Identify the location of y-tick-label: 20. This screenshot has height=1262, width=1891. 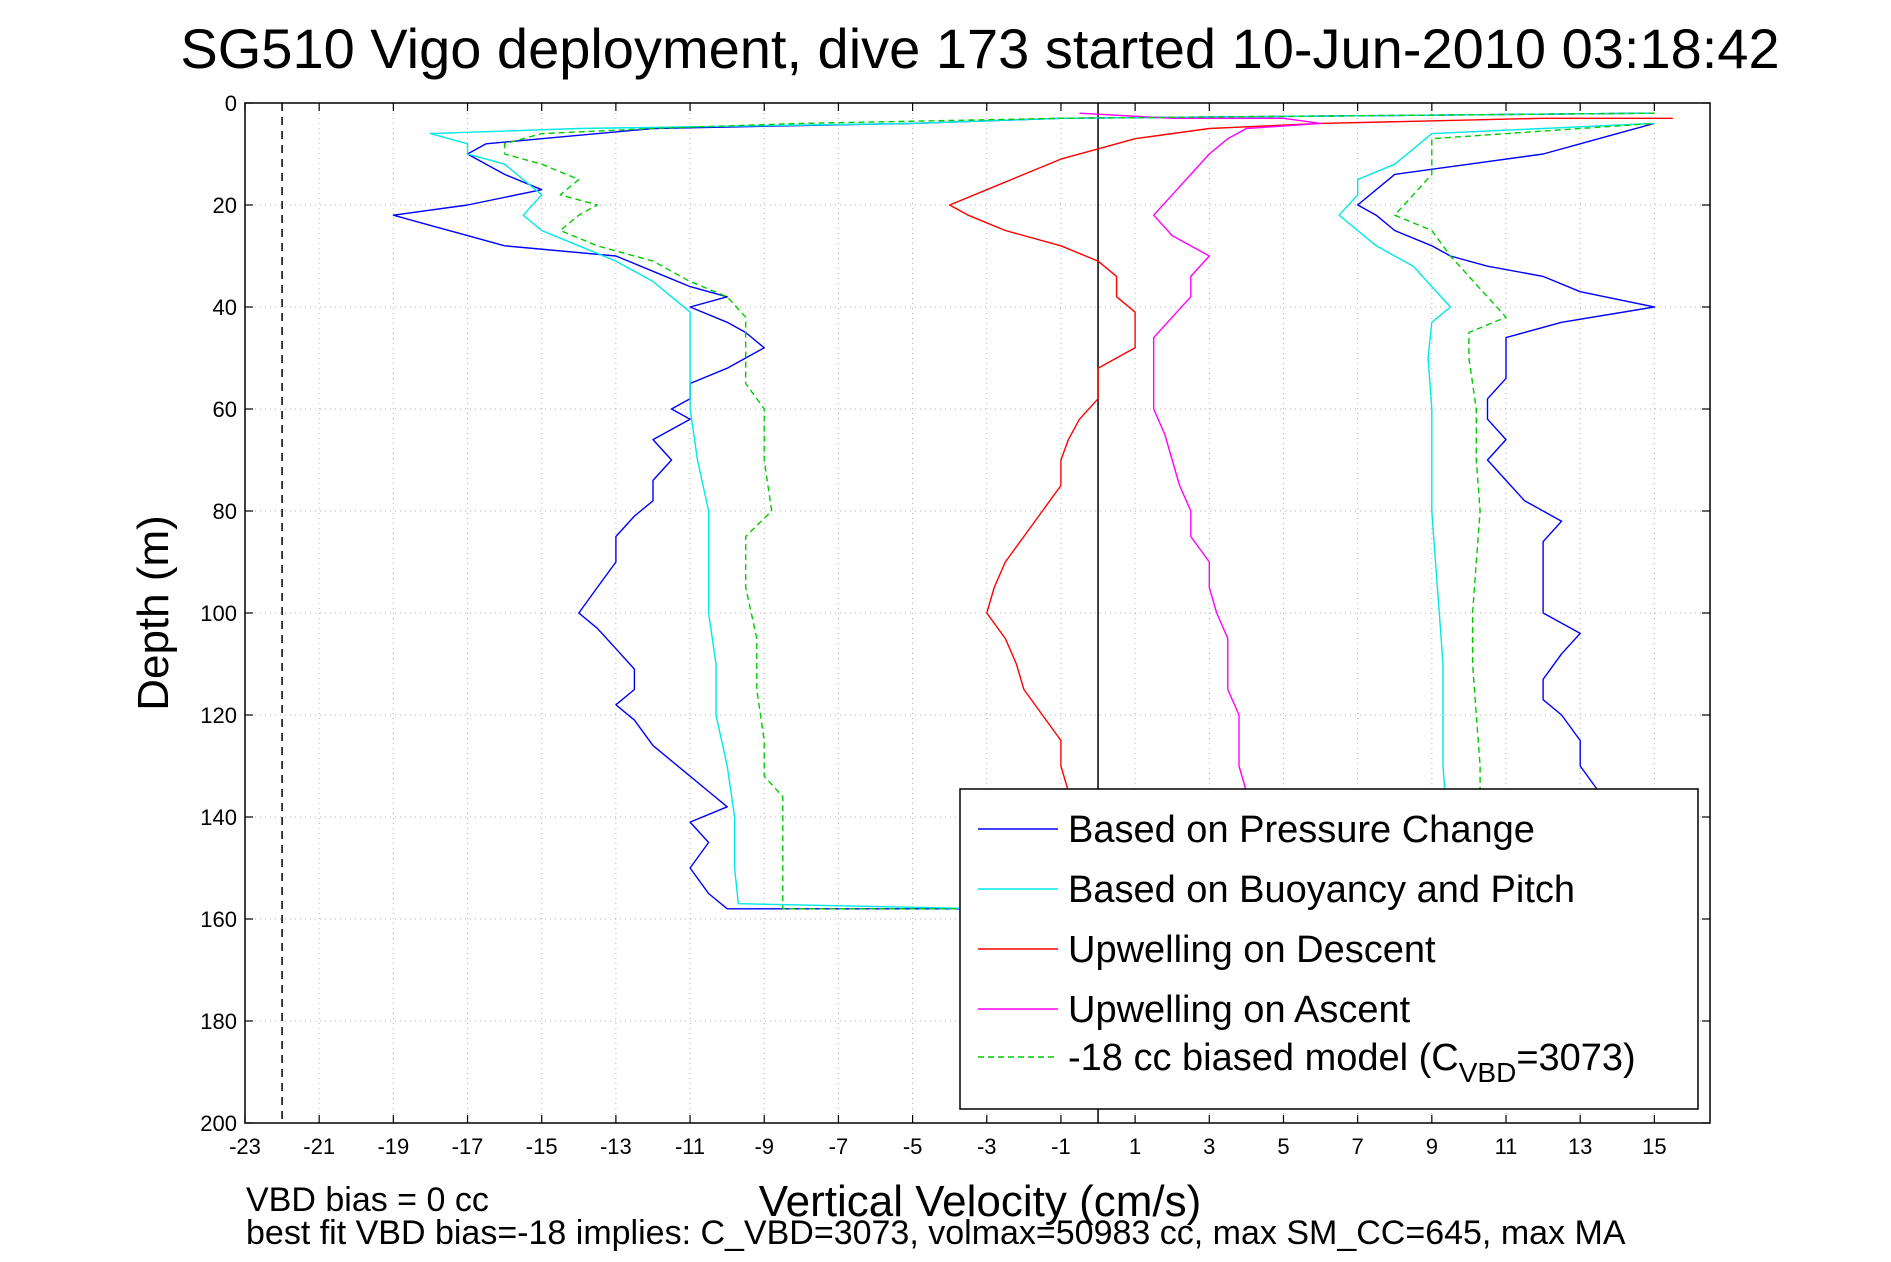
(225, 205).